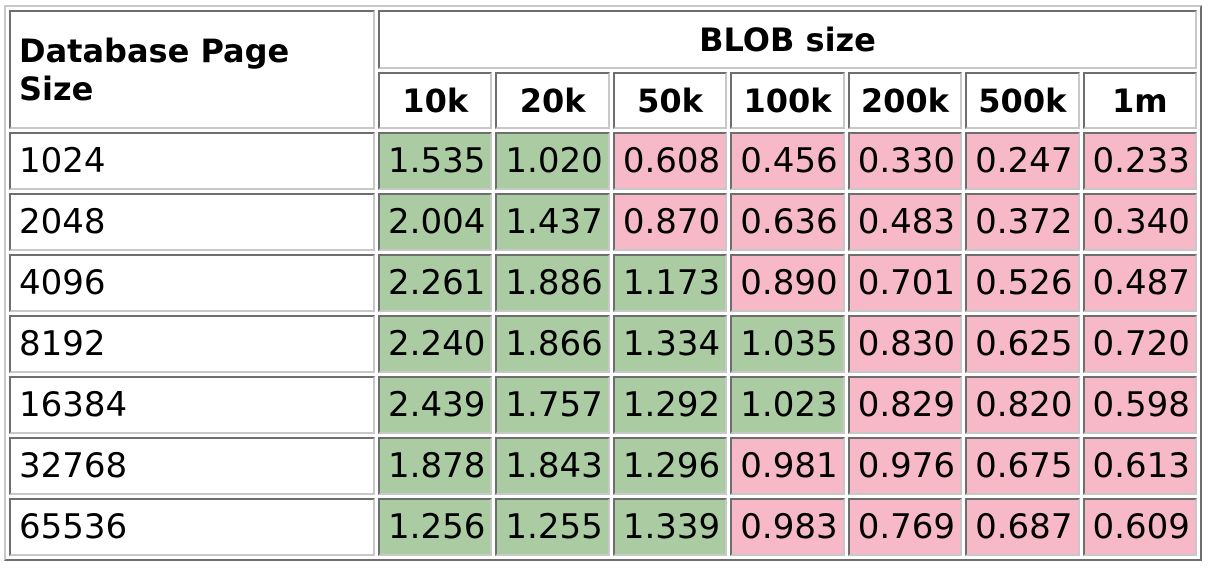  I want to click on table-cell: 0.483, so click(905, 222).